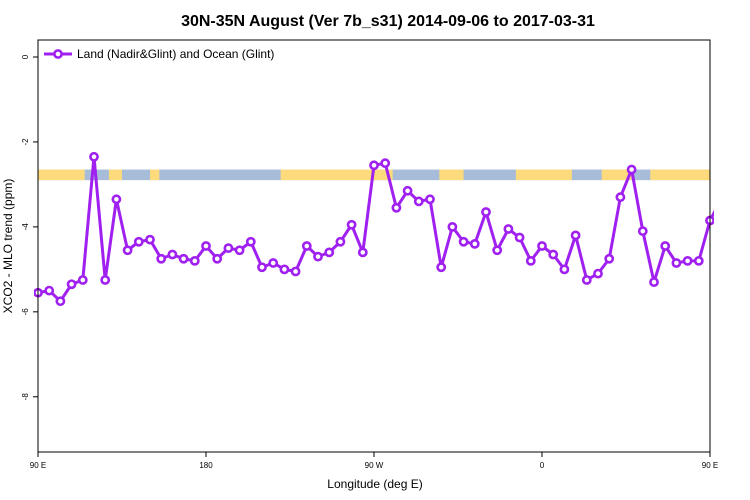  What do you see at coordinates (206, 465) in the screenshot?
I see `x-tick-label: 180` at bounding box center [206, 465].